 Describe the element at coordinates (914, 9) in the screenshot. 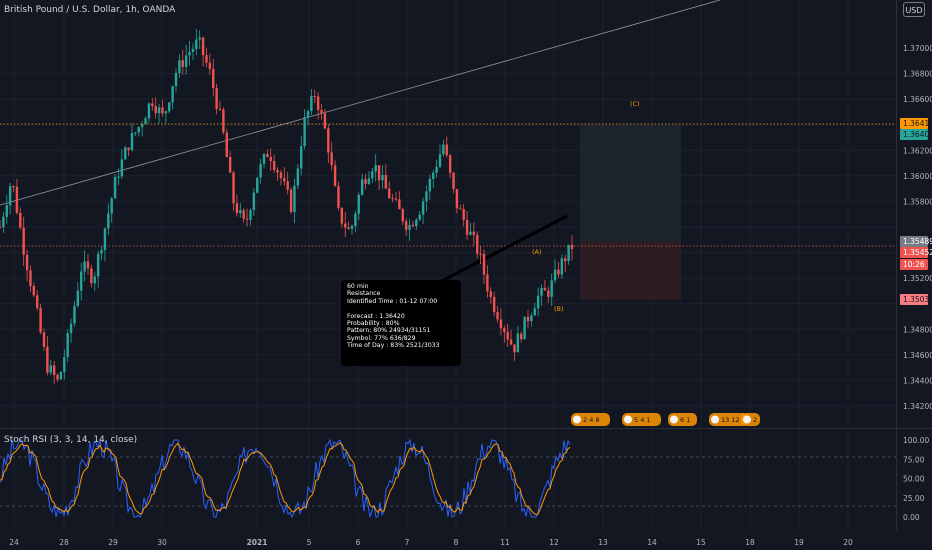

I see `currency-badge: USD` at that location.